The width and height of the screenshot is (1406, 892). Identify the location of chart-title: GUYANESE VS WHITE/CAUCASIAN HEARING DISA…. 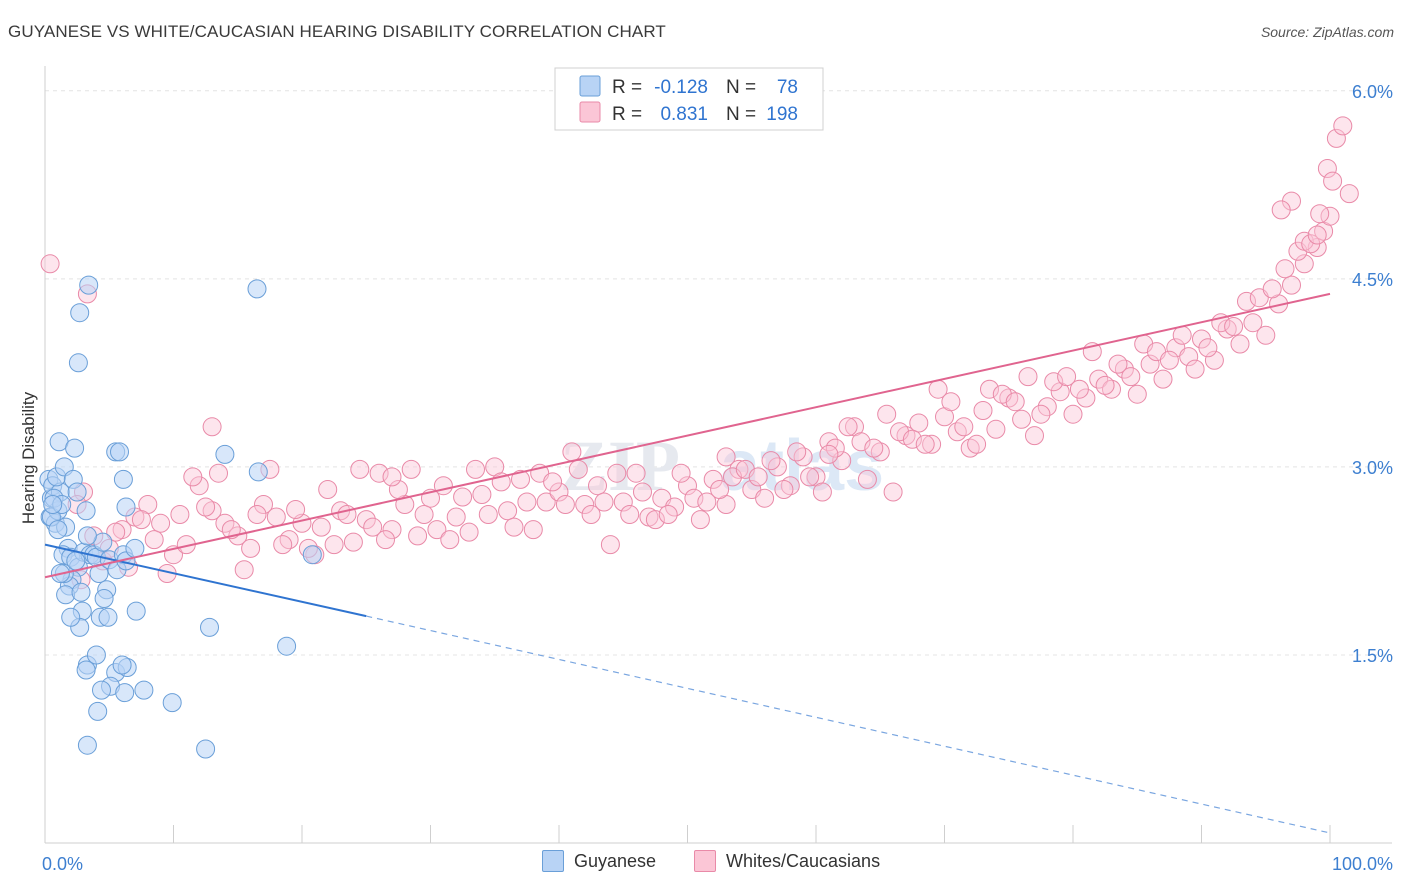
(337, 31).